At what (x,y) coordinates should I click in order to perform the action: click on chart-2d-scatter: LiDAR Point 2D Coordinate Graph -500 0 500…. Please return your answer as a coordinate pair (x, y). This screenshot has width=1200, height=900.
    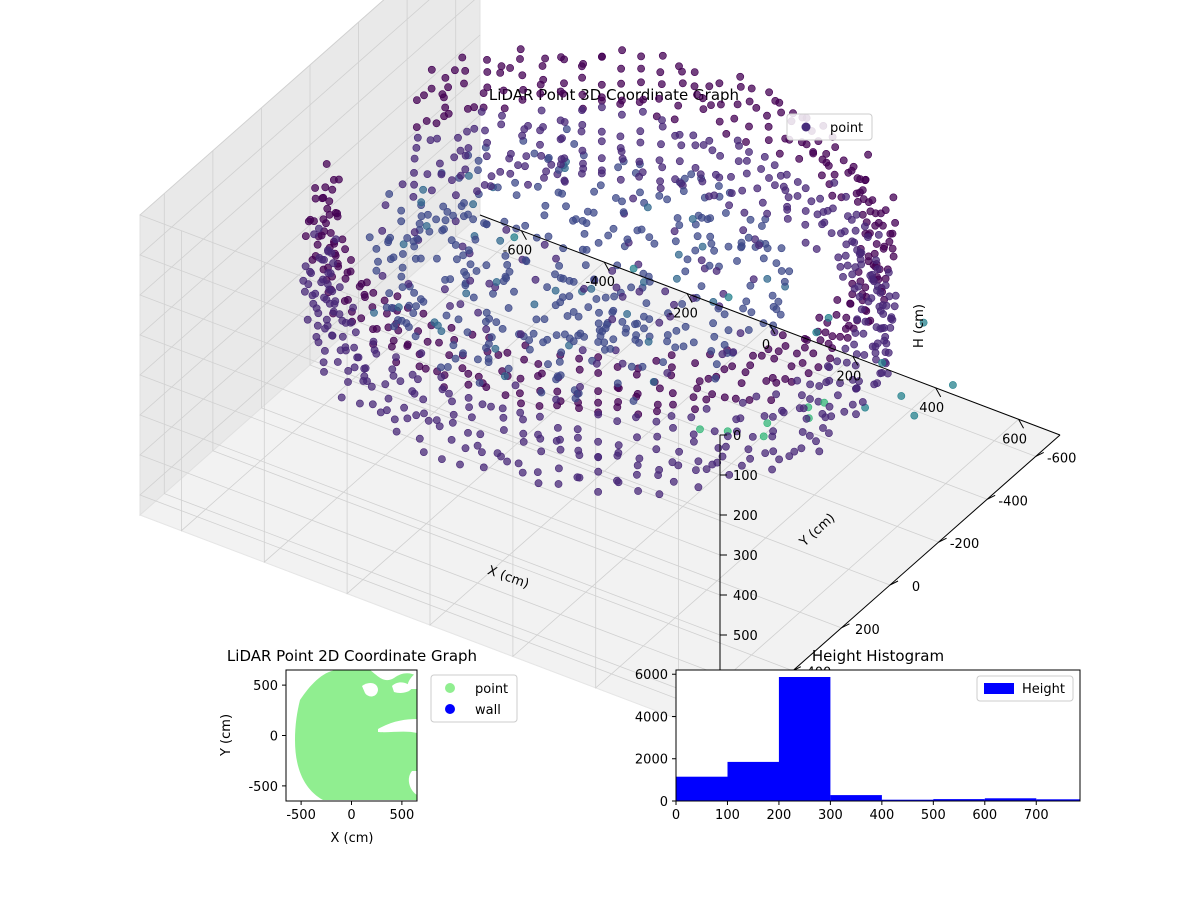
    Looking at the image, I should click on (368, 746).